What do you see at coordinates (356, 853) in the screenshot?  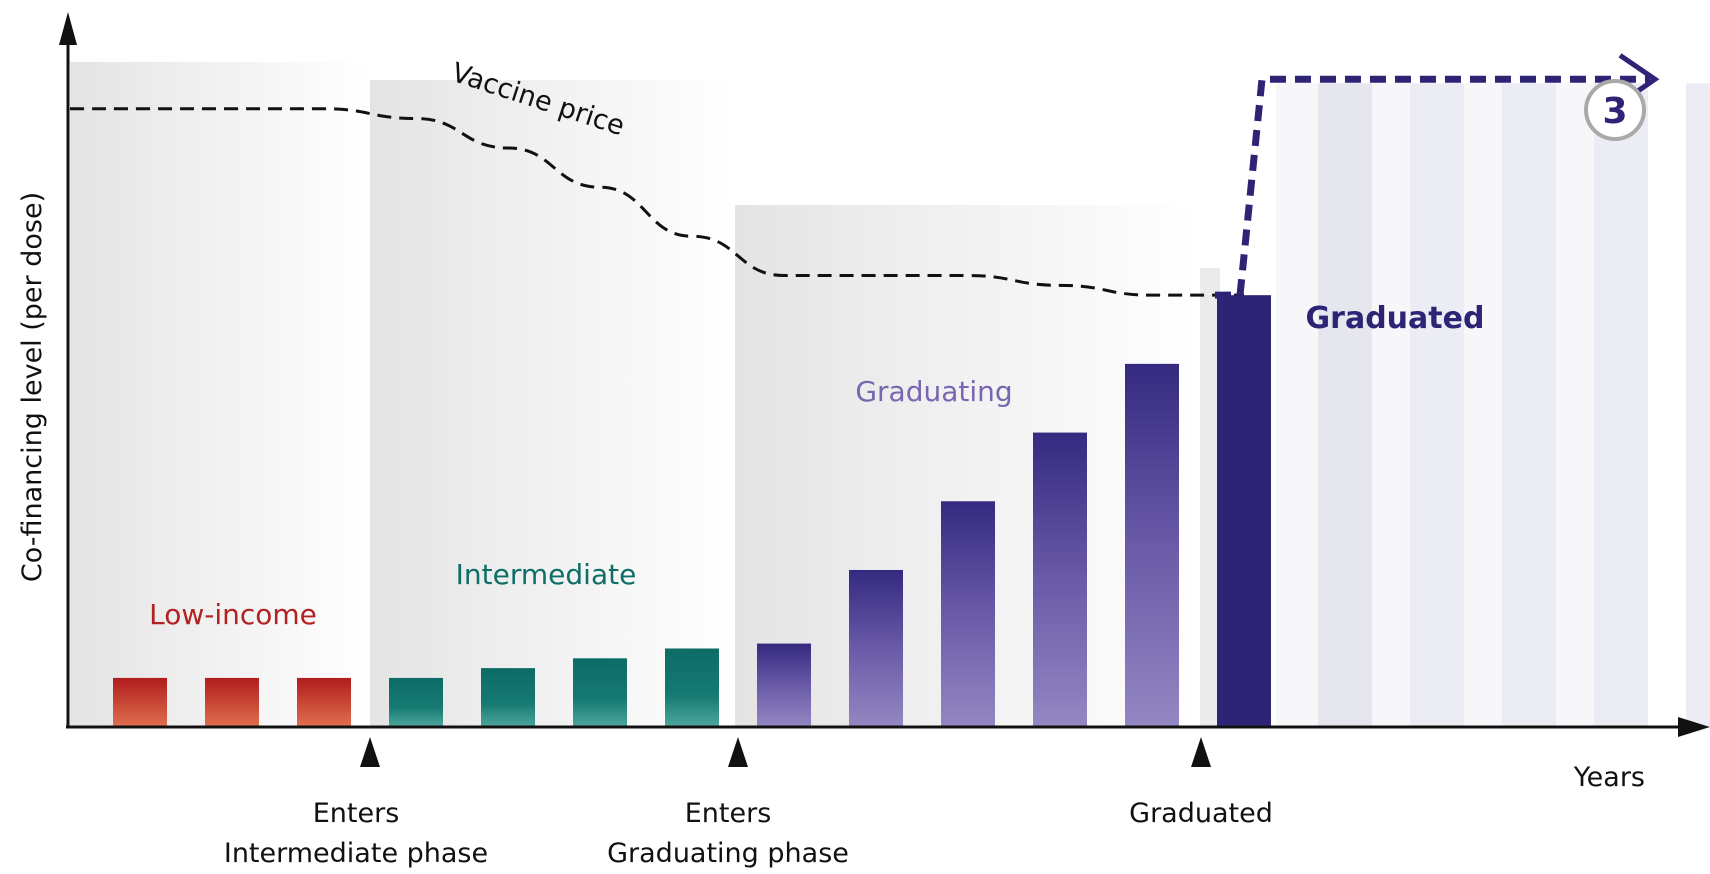 I see `milestone-label-1-line2: Intermediate phase` at bounding box center [356, 853].